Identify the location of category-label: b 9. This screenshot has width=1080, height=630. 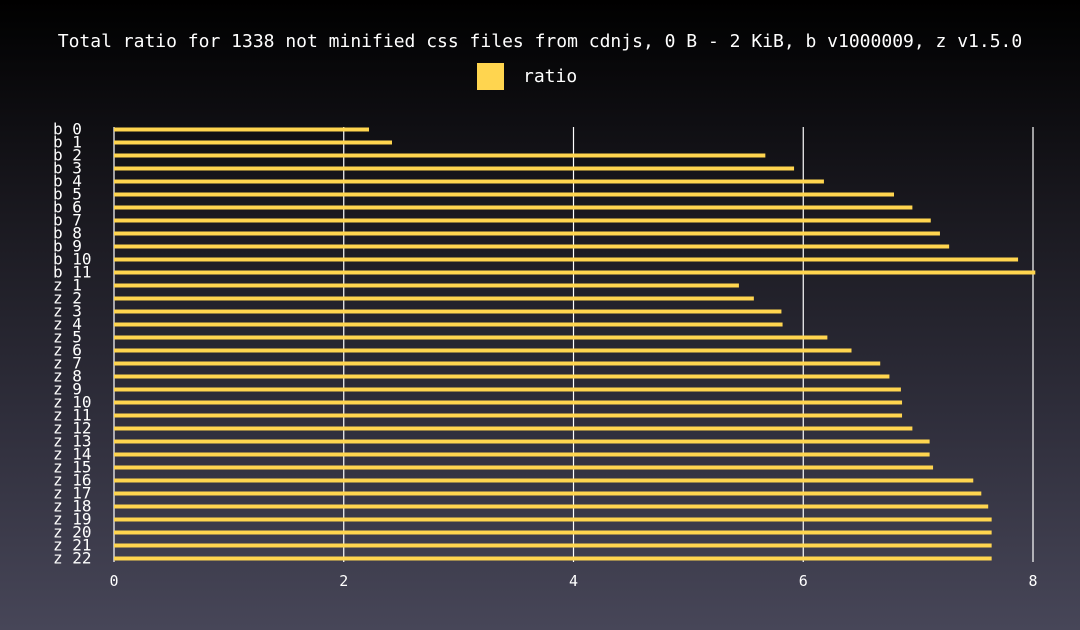
(67, 246).